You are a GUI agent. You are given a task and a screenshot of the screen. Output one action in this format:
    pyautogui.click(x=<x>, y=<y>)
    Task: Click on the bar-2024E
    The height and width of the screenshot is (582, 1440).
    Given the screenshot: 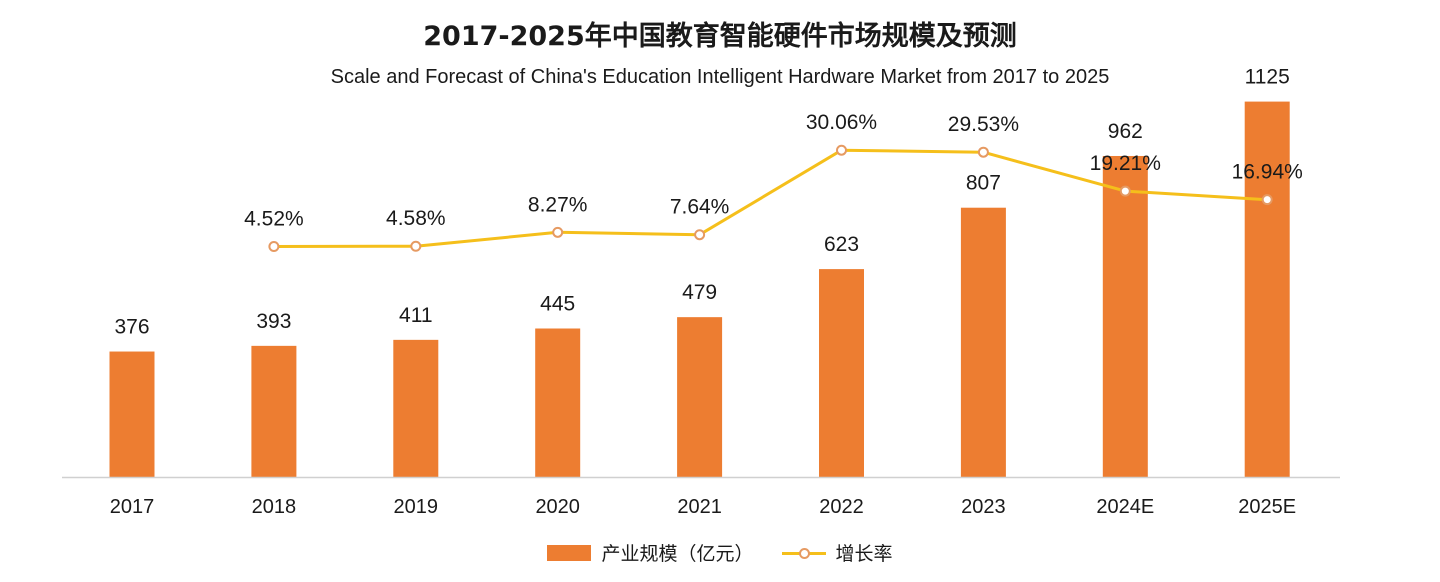 What is the action you would take?
    pyautogui.click(x=1125, y=316)
    